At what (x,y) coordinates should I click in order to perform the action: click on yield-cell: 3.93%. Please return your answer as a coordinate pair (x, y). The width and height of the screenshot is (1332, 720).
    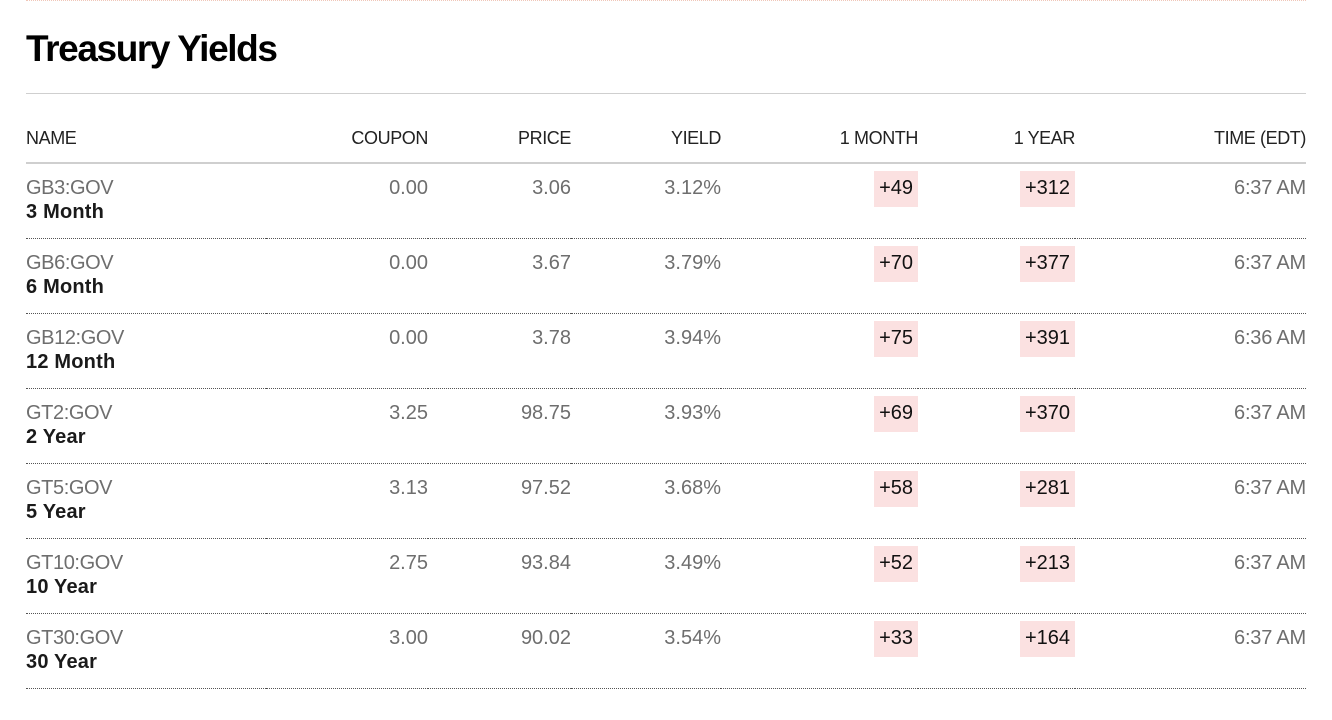
    Looking at the image, I should click on (646, 426).